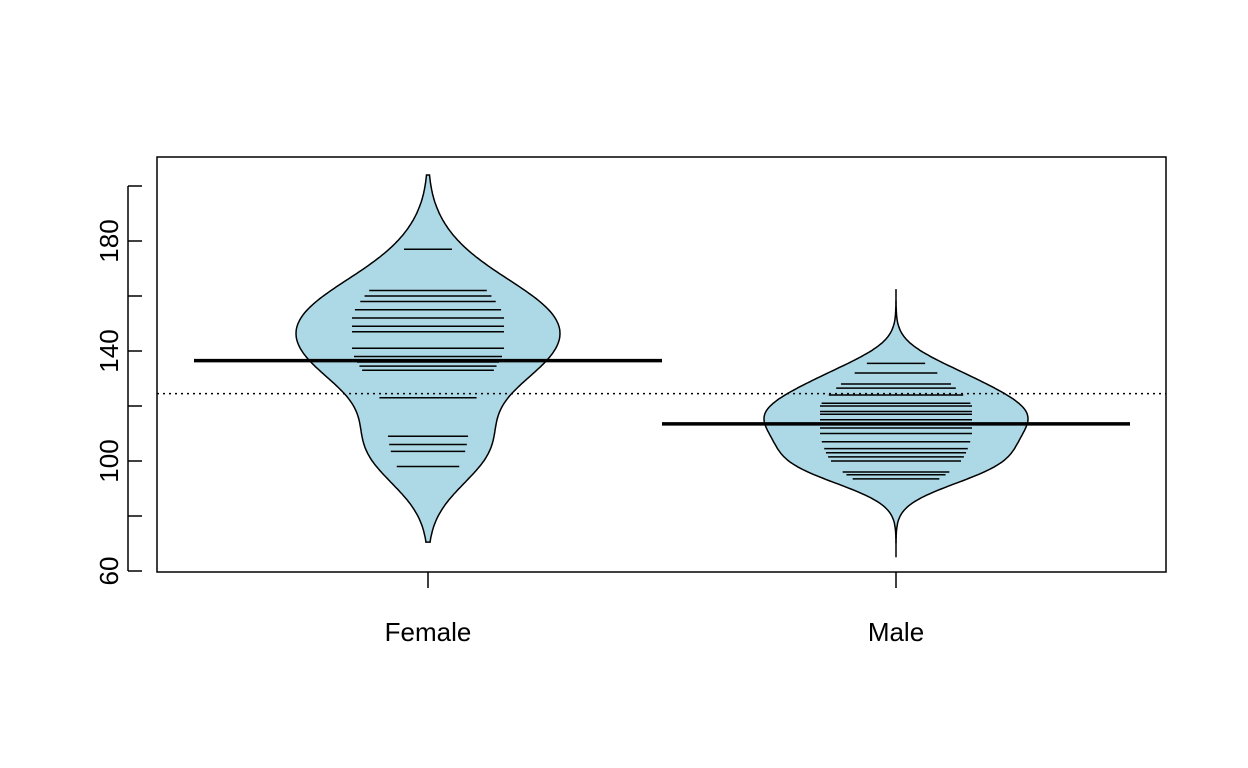  I want to click on y-tick-label: 140, so click(109, 350).